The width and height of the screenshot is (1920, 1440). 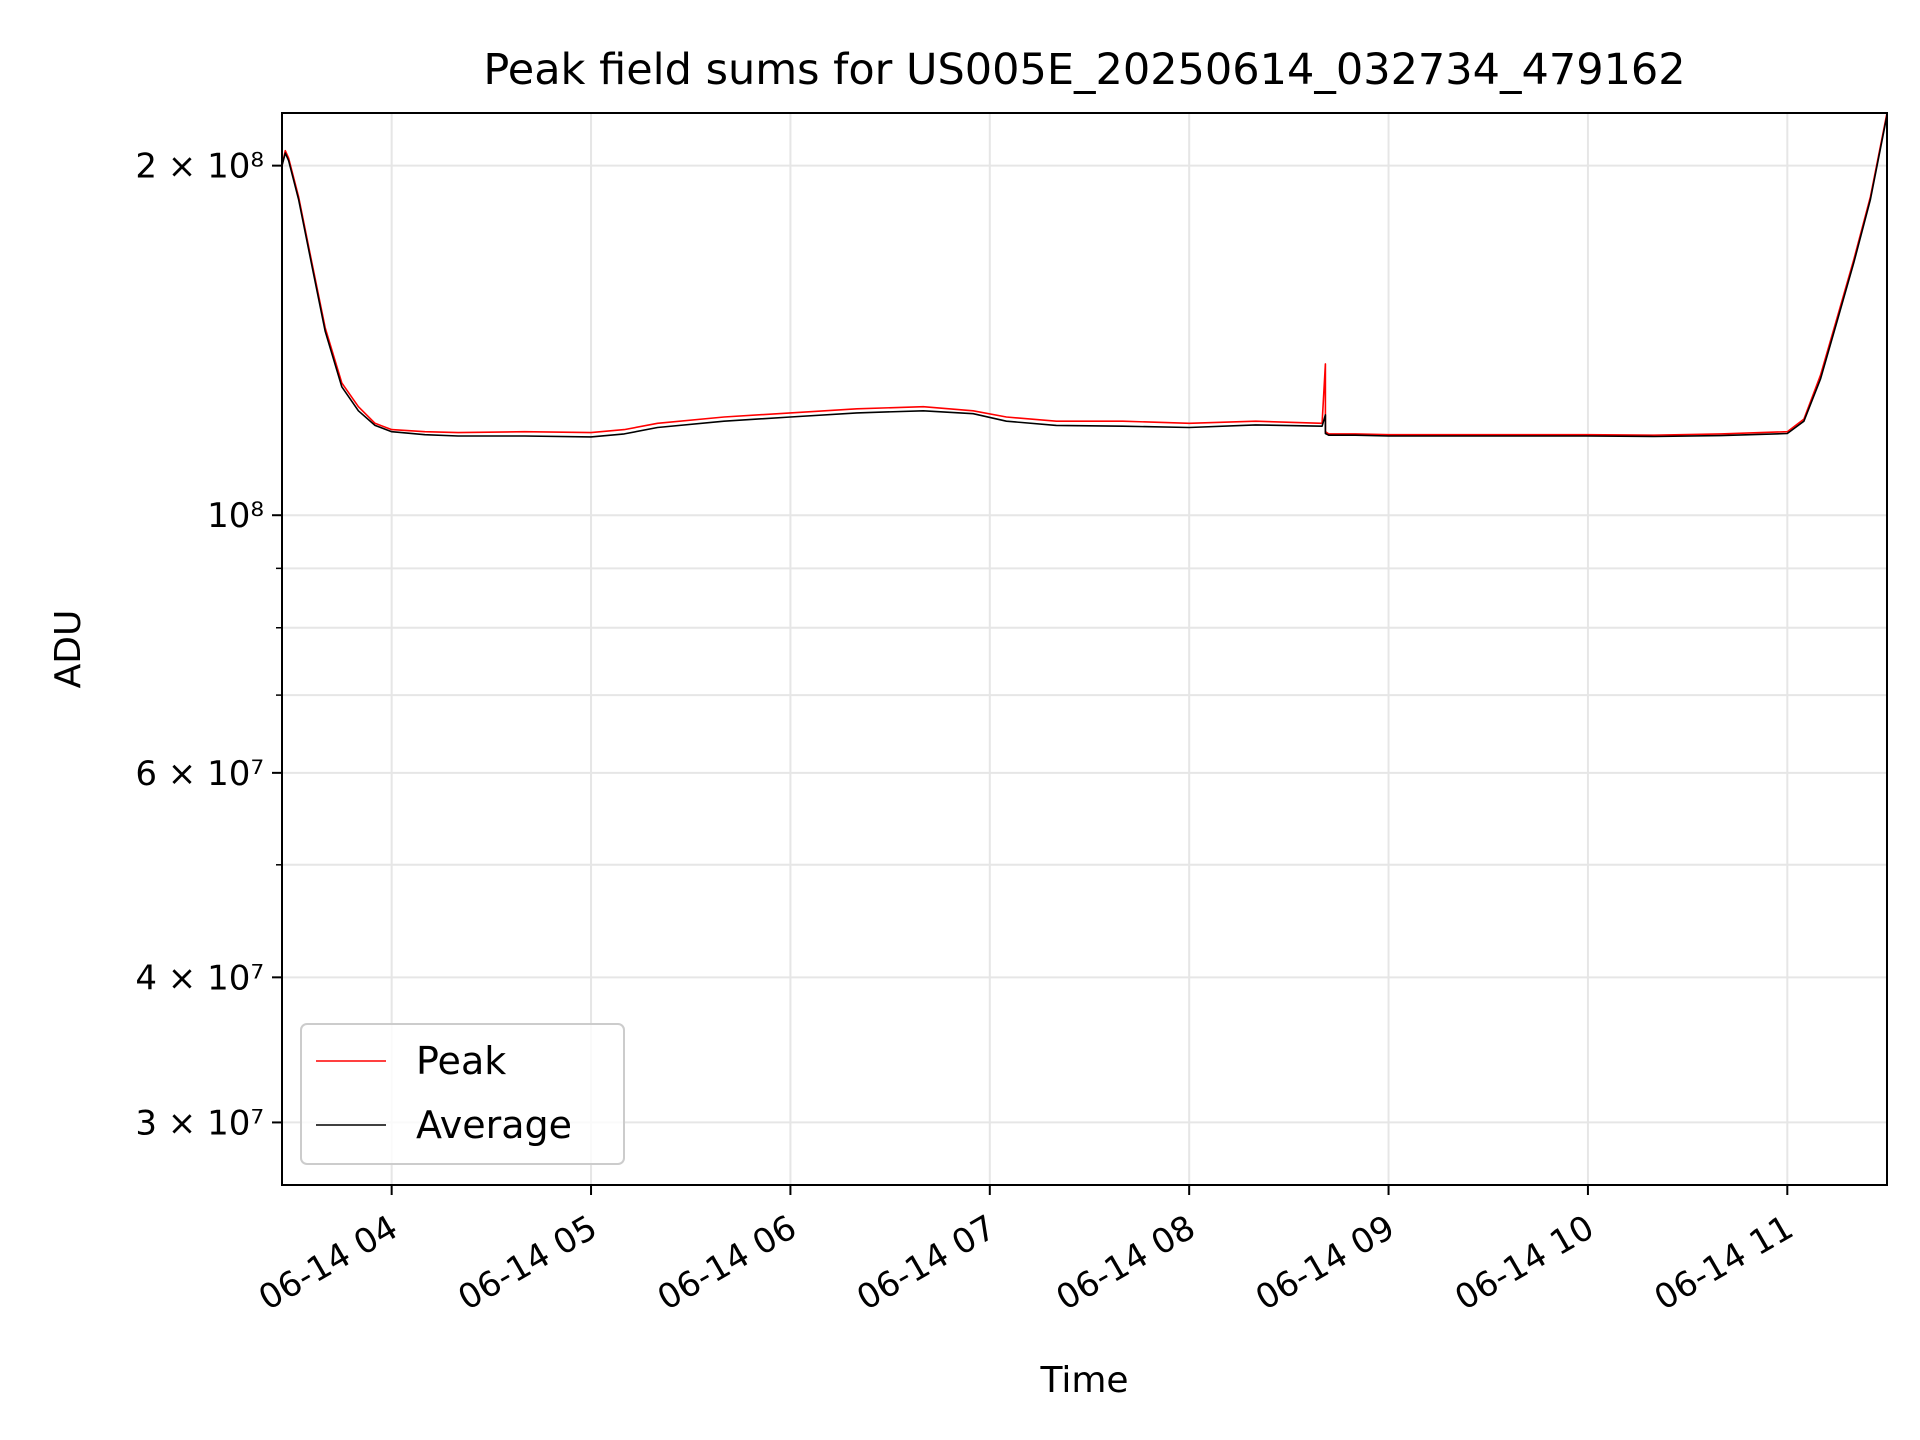 What do you see at coordinates (199, 774) in the screenshot?
I see `y-tick-label: 6 × 10⁷` at bounding box center [199, 774].